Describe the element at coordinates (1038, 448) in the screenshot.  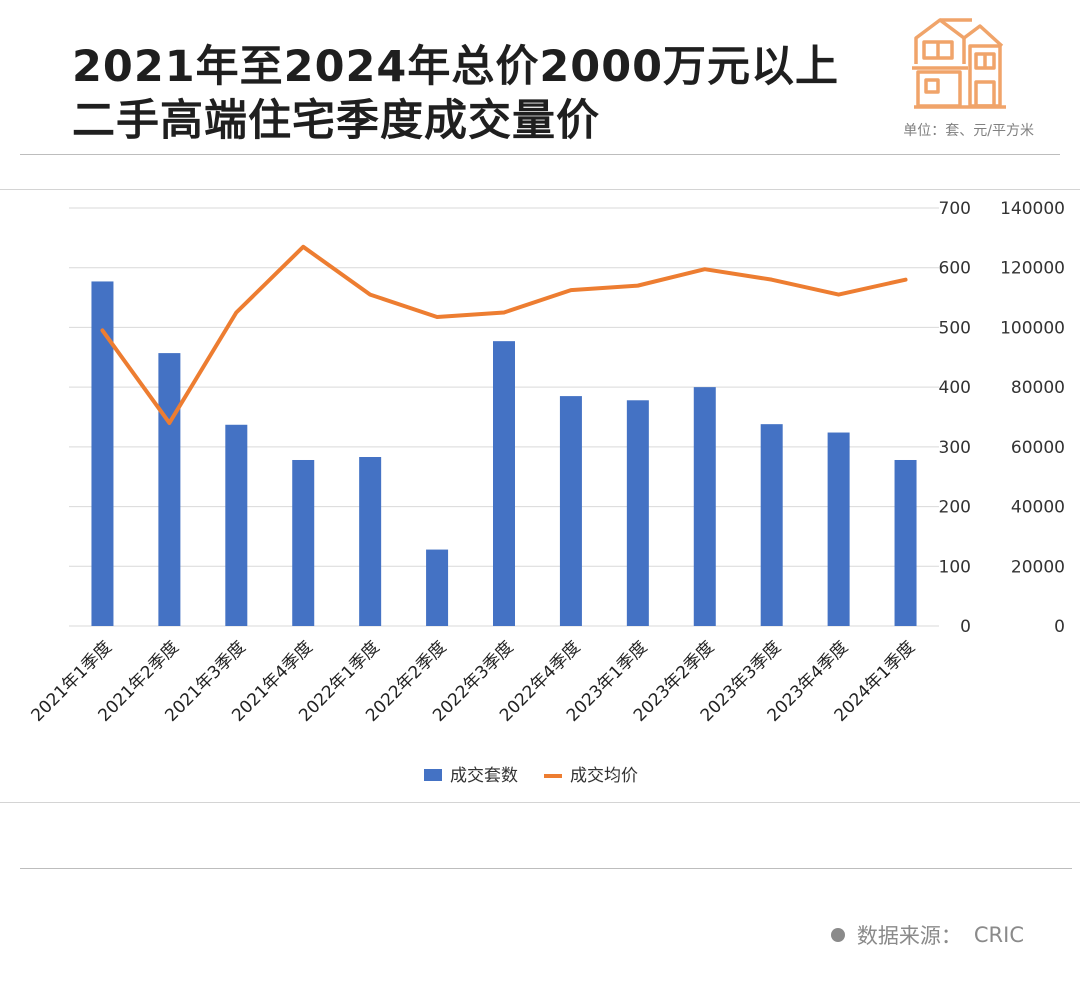
I see `y-right-tick-label: 60000` at that location.